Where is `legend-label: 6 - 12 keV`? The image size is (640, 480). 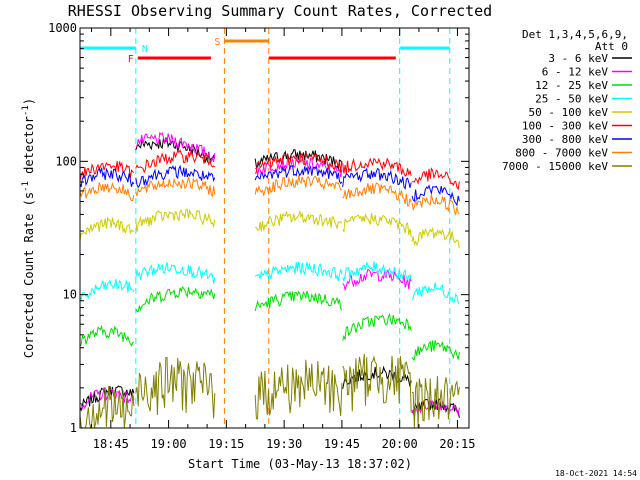 legend-label: 6 - 12 keV is located at coordinates (575, 72).